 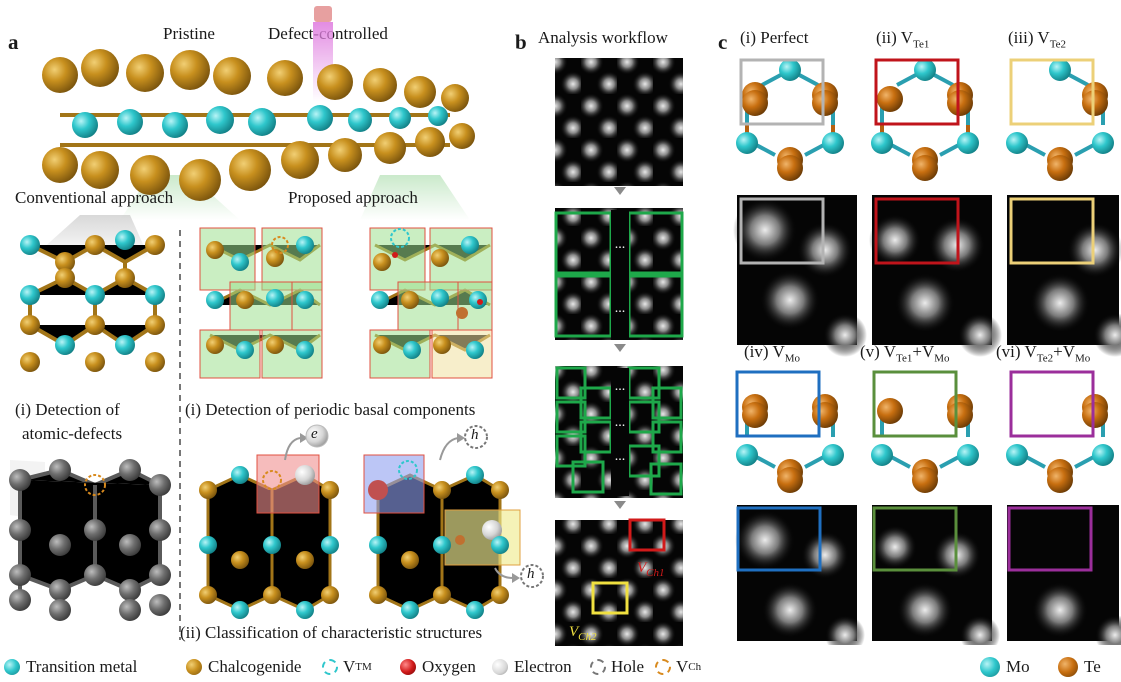 What do you see at coordinates (67, 409) in the screenshot?
I see `detect-atomic-label-1: (i) Detection of` at bounding box center [67, 409].